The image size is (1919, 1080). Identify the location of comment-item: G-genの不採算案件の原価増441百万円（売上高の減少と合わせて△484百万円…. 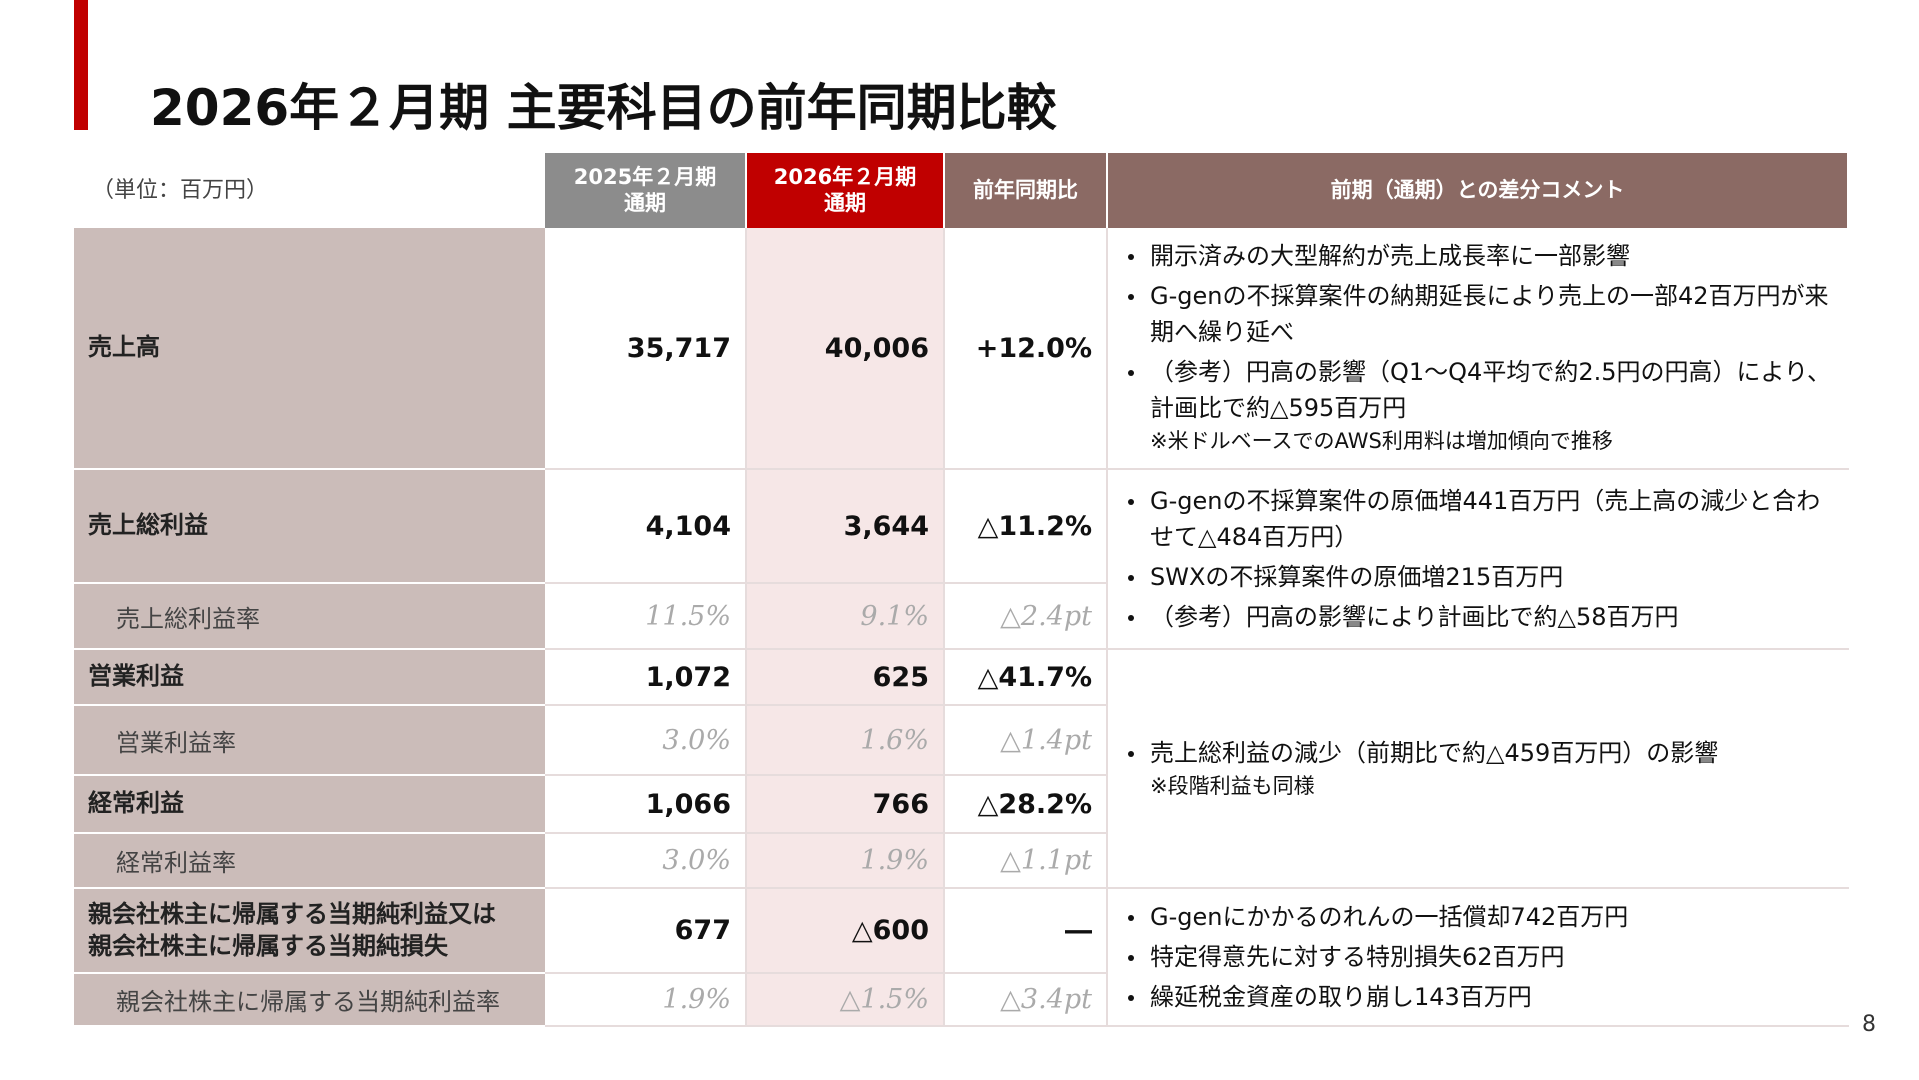
(1481, 519).